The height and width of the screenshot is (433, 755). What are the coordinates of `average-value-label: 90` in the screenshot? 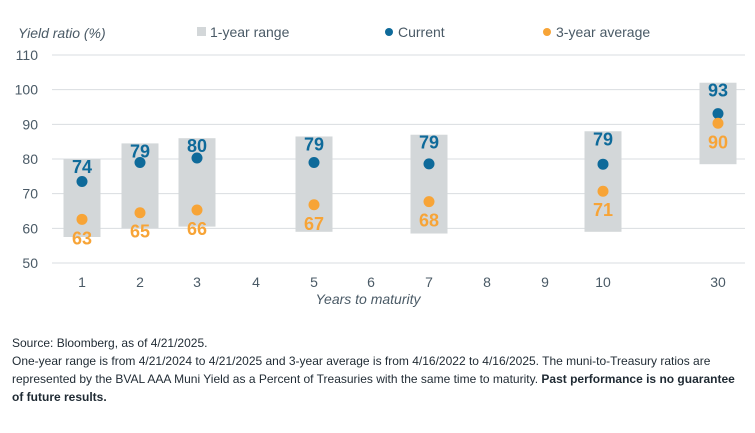 It's located at (718, 142).